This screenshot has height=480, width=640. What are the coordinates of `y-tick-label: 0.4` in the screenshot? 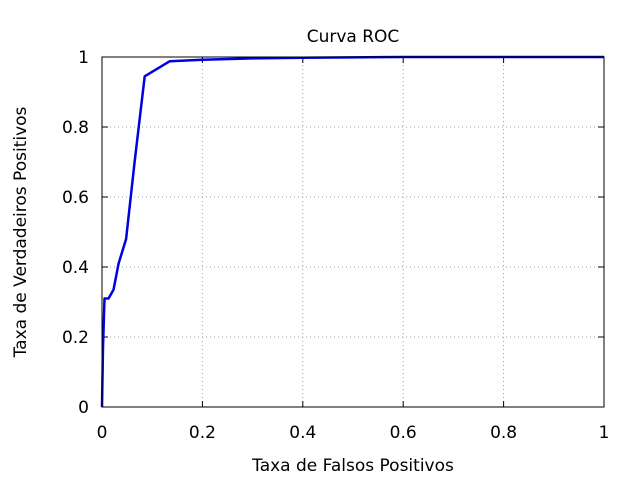 It's located at (75, 268).